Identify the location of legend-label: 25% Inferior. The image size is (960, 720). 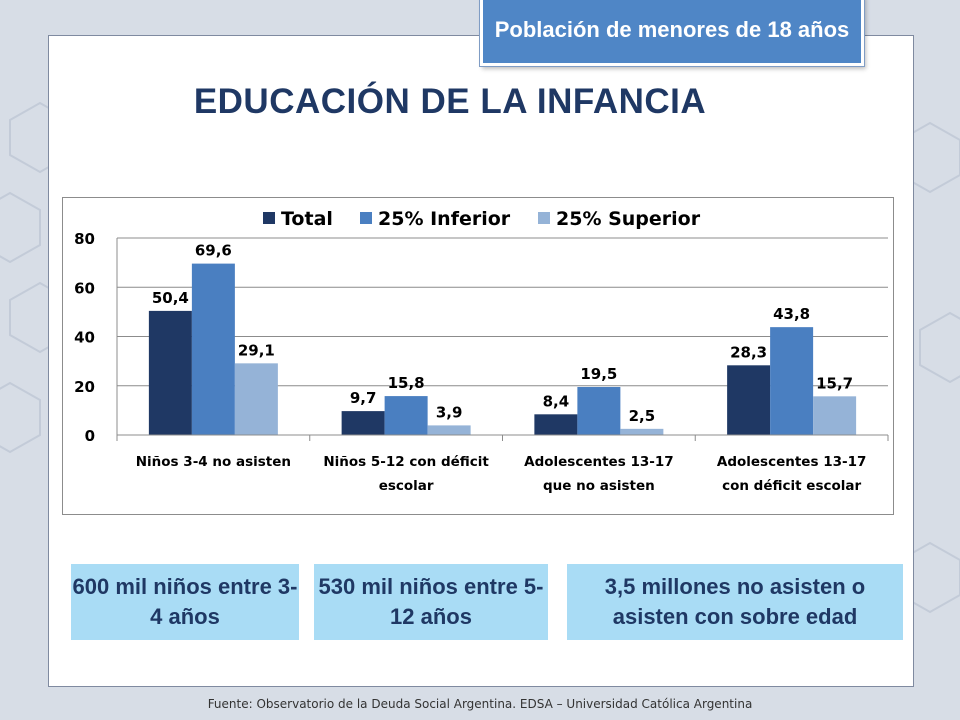
(444, 219).